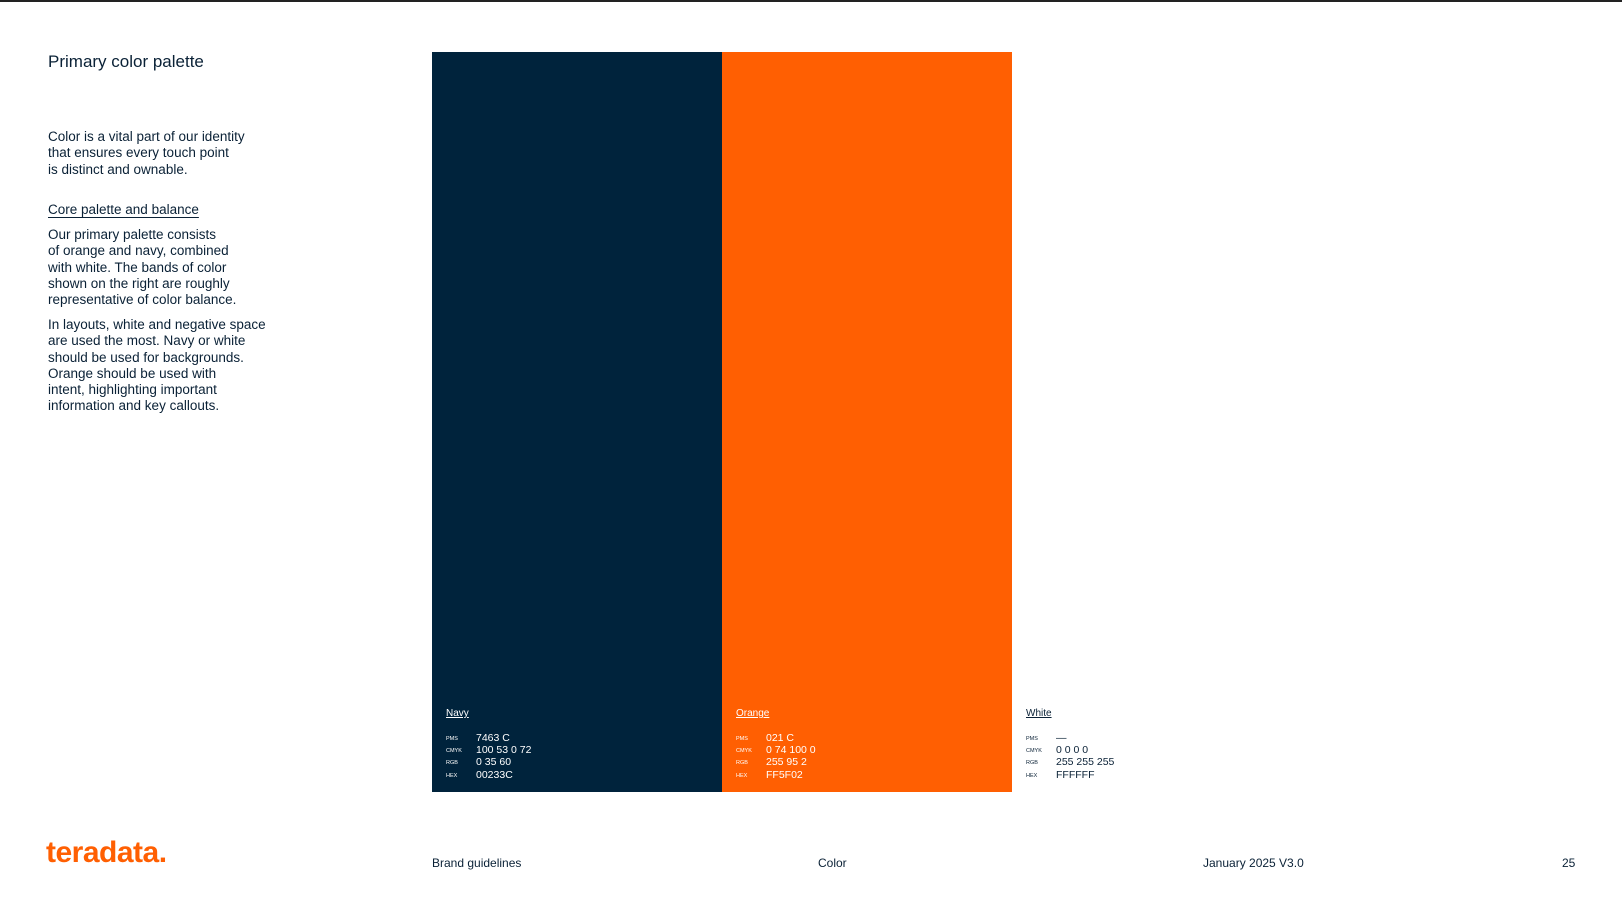 This screenshot has height=908, width=1622. What do you see at coordinates (1039, 713) in the screenshot?
I see `swatch-name: White` at bounding box center [1039, 713].